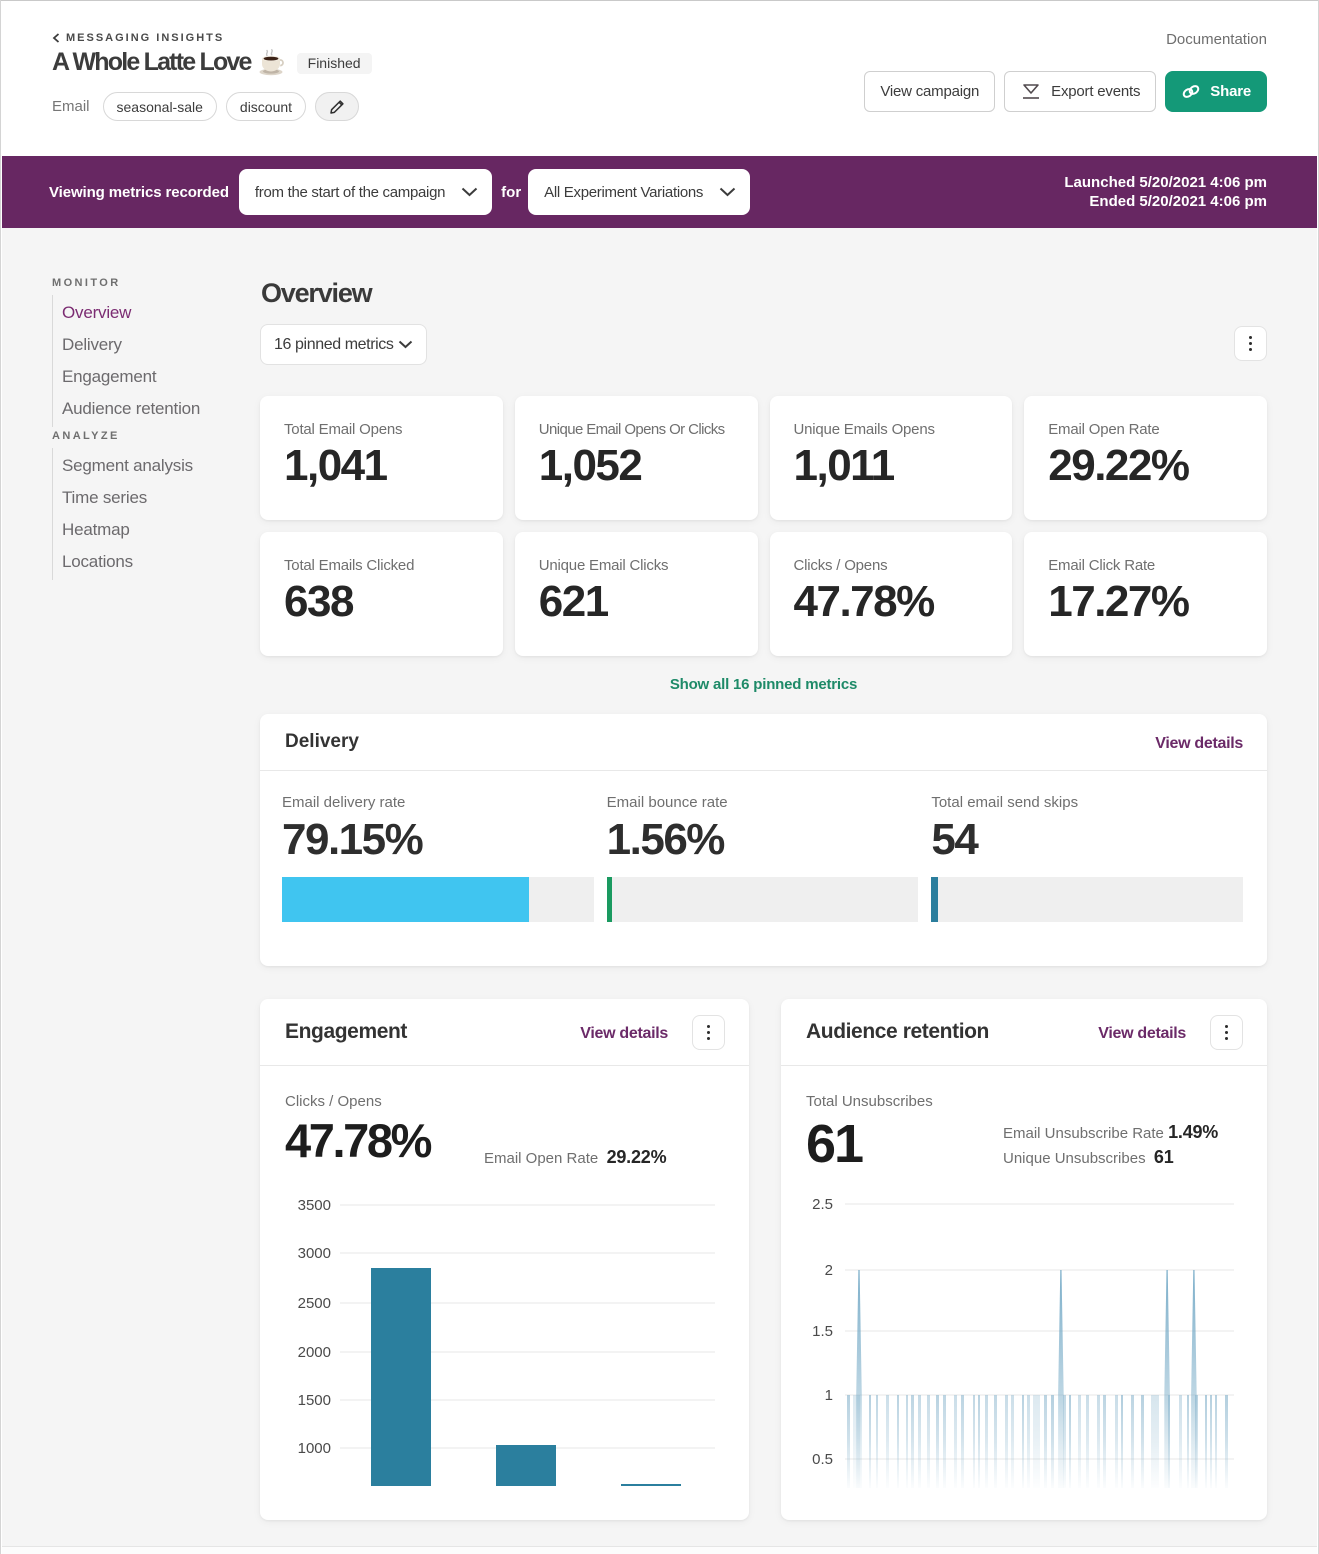  What do you see at coordinates (314, 1303) in the screenshot?
I see `svg-text: 2500` at bounding box center [314, 1303].